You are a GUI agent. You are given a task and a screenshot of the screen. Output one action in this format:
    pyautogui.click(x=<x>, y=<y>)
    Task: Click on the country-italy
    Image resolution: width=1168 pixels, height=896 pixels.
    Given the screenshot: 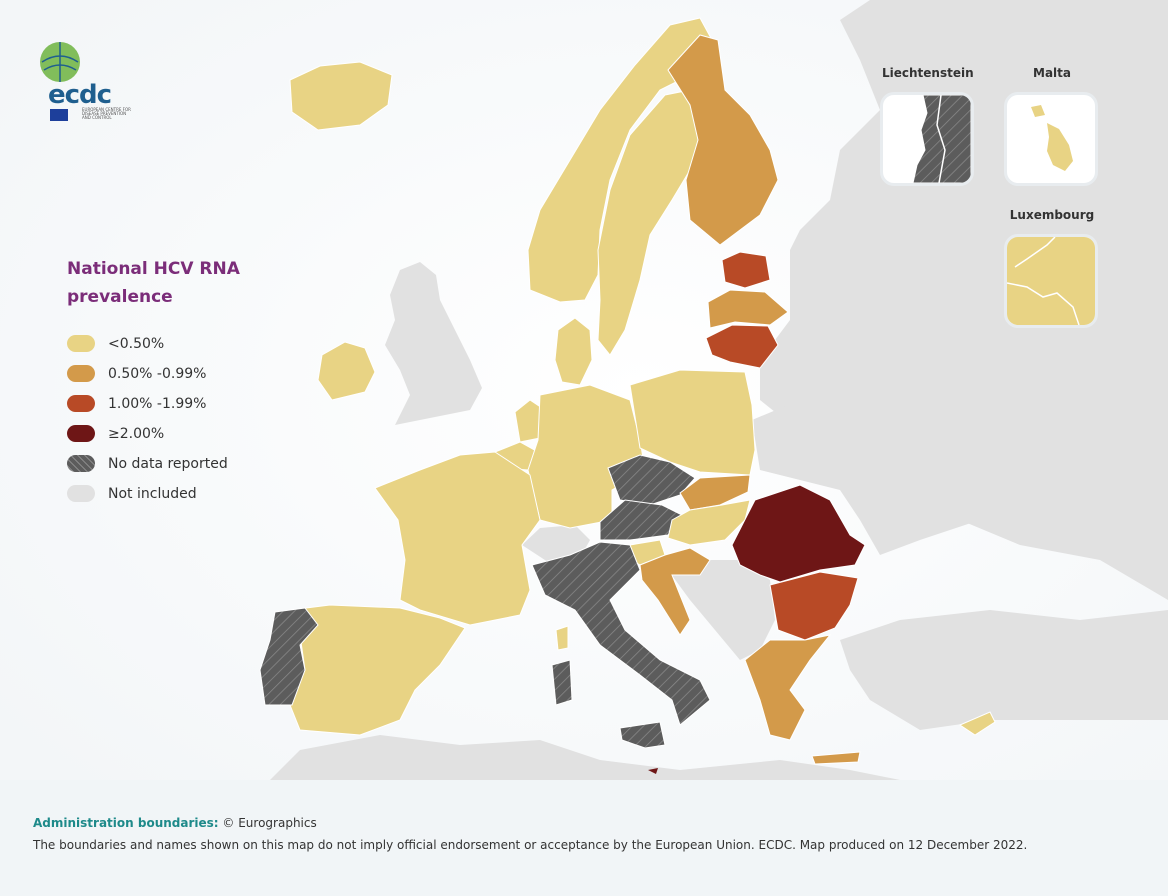 What is the action you would take?
    pyautogui.click(x=621, y=633)
    